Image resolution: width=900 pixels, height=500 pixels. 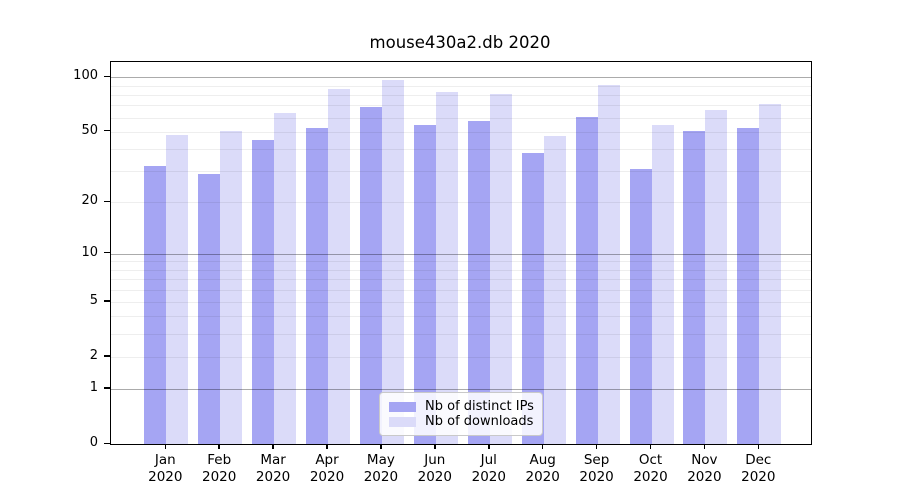 I want to click on bar-downloads-nov-2020, so click(x=716, y=276).